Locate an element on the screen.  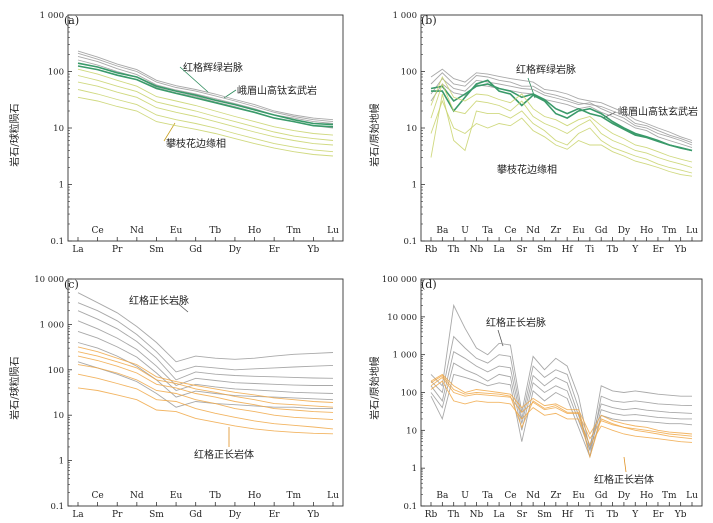
y-axis-label: 岩石/原始地幔 is located at coordinates (374, 134).